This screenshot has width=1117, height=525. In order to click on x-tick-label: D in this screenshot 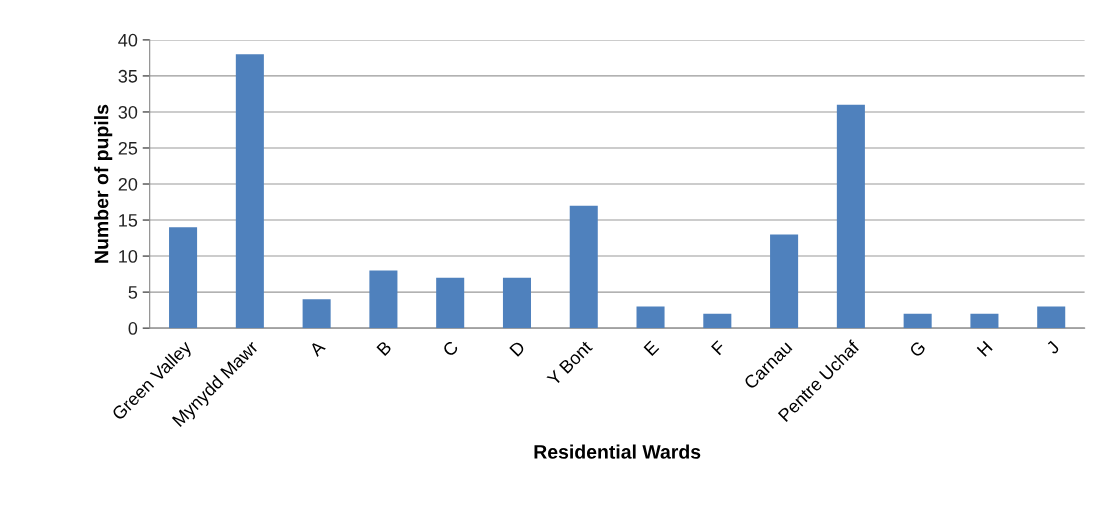, I will do `click(517, 348)`.